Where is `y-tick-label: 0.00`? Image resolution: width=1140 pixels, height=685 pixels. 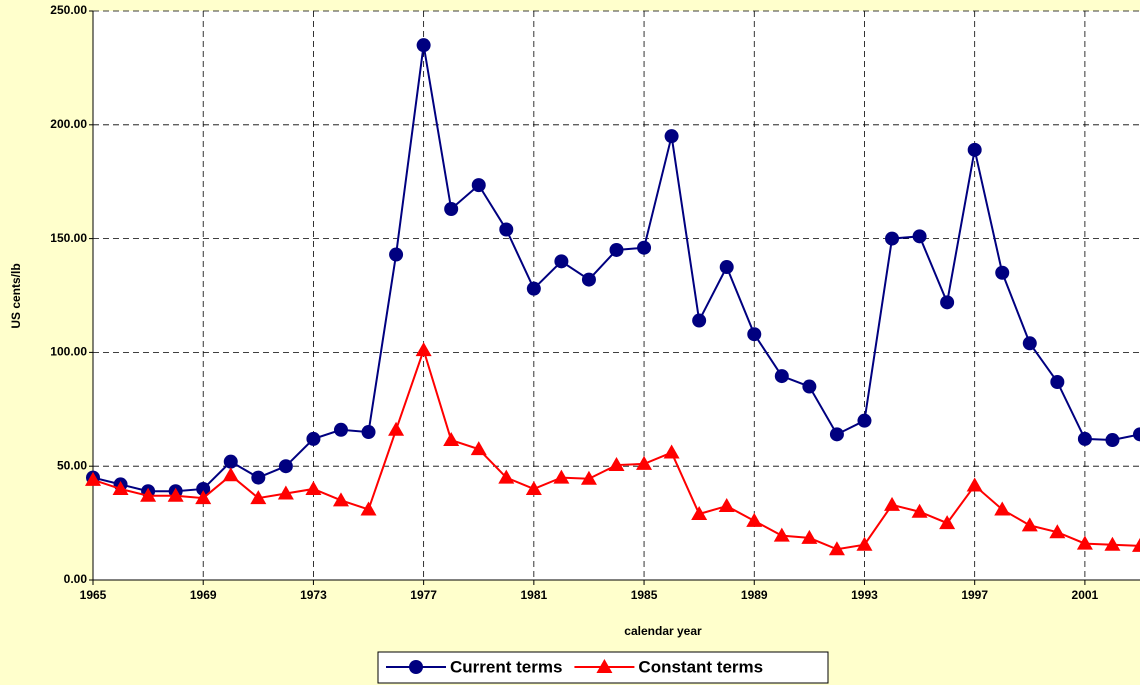 y-tick-label: 0.00 is located at coordinates (76, 579).